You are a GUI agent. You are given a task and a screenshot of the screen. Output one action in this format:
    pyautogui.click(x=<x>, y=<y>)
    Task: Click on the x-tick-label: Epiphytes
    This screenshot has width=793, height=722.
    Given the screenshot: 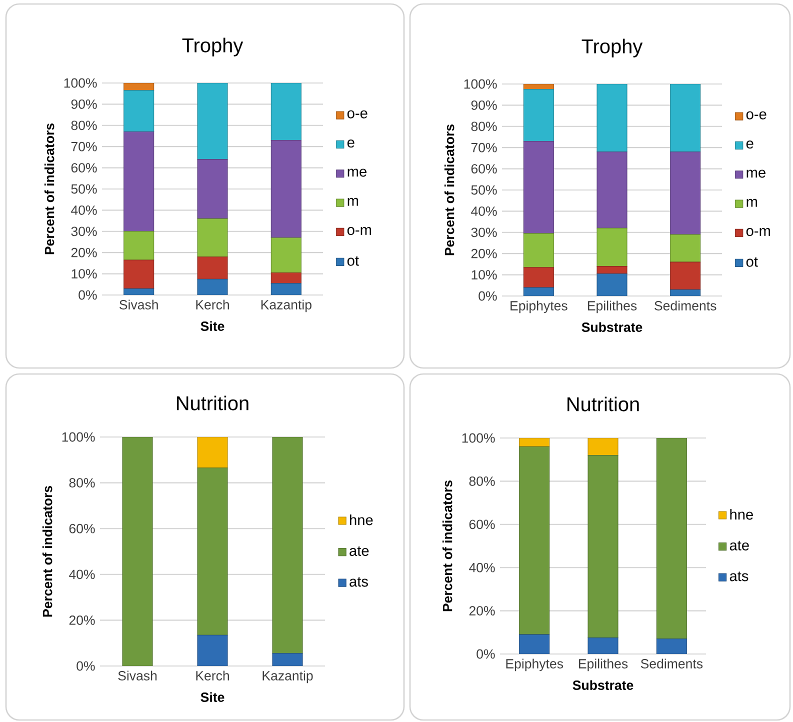 What is the action you would take?
    pyautogui.click(x=539, y=307)
    